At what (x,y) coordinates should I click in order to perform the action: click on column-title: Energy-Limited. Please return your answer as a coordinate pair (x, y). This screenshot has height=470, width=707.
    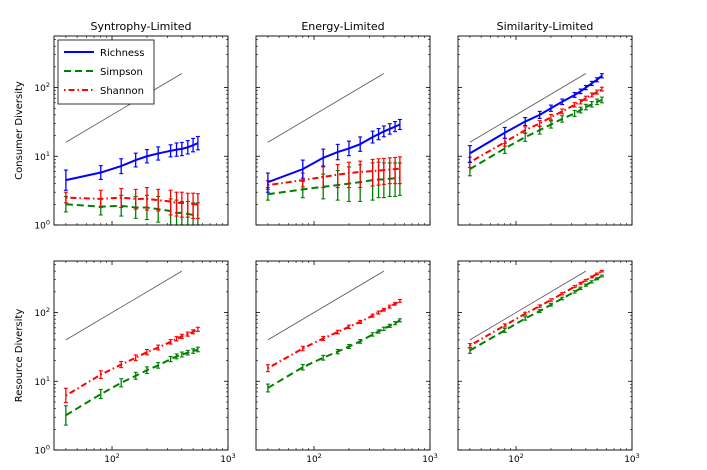
    Looking at the image, I should click on (342, 26).